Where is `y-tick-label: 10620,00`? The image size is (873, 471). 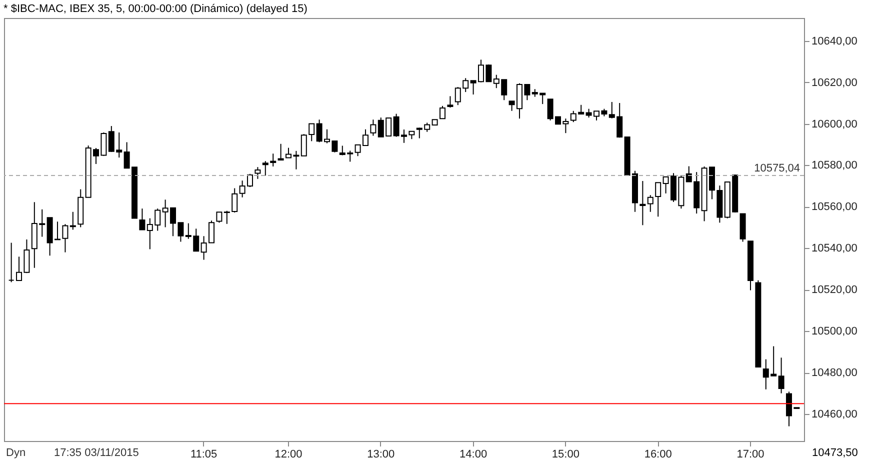 y-tick-label: 10620,00 is located at coordinates (835, 82).